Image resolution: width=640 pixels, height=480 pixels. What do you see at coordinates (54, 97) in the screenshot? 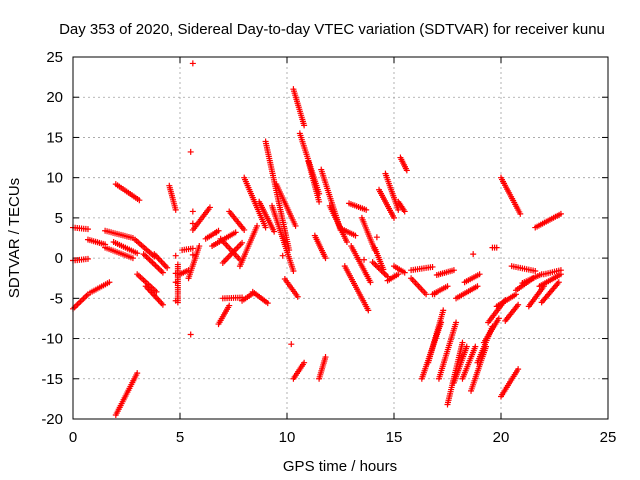
I see `y-tick-label: 20` at bounding box center [54, 97].